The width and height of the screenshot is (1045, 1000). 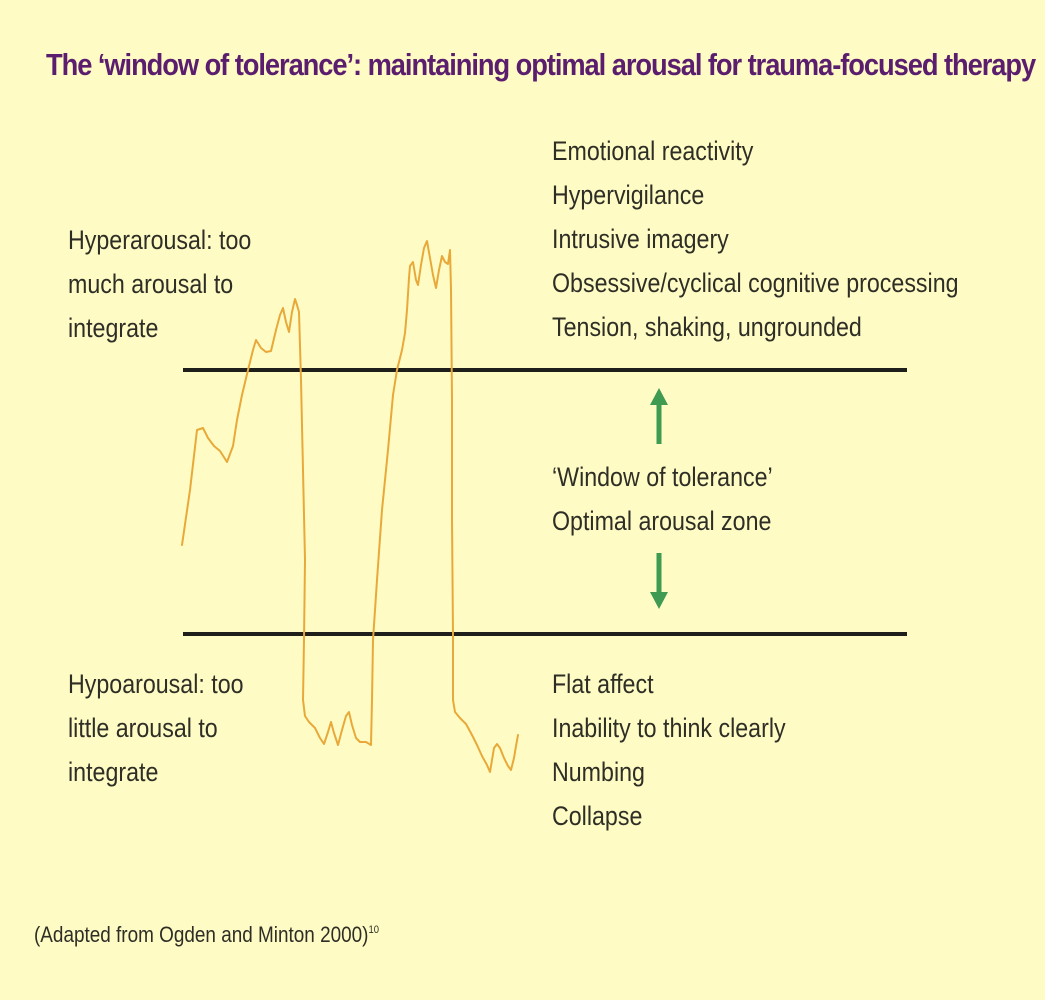 I want to click on hypoarousal-label-line: Hypoarousal: too, so click(x=156, y=684).